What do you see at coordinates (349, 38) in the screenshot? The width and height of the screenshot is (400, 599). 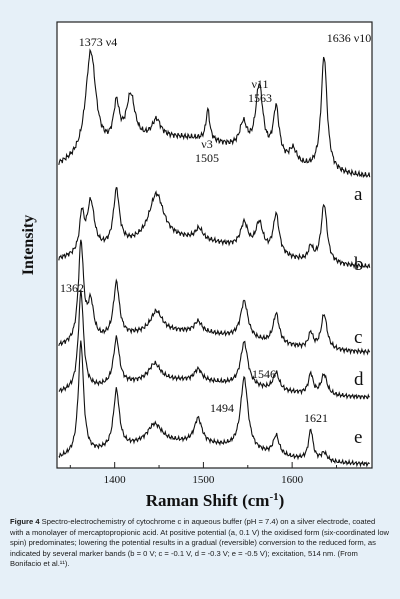 I see `peak-label-1636: 1636 ν10` at bounding box center [349, 38].